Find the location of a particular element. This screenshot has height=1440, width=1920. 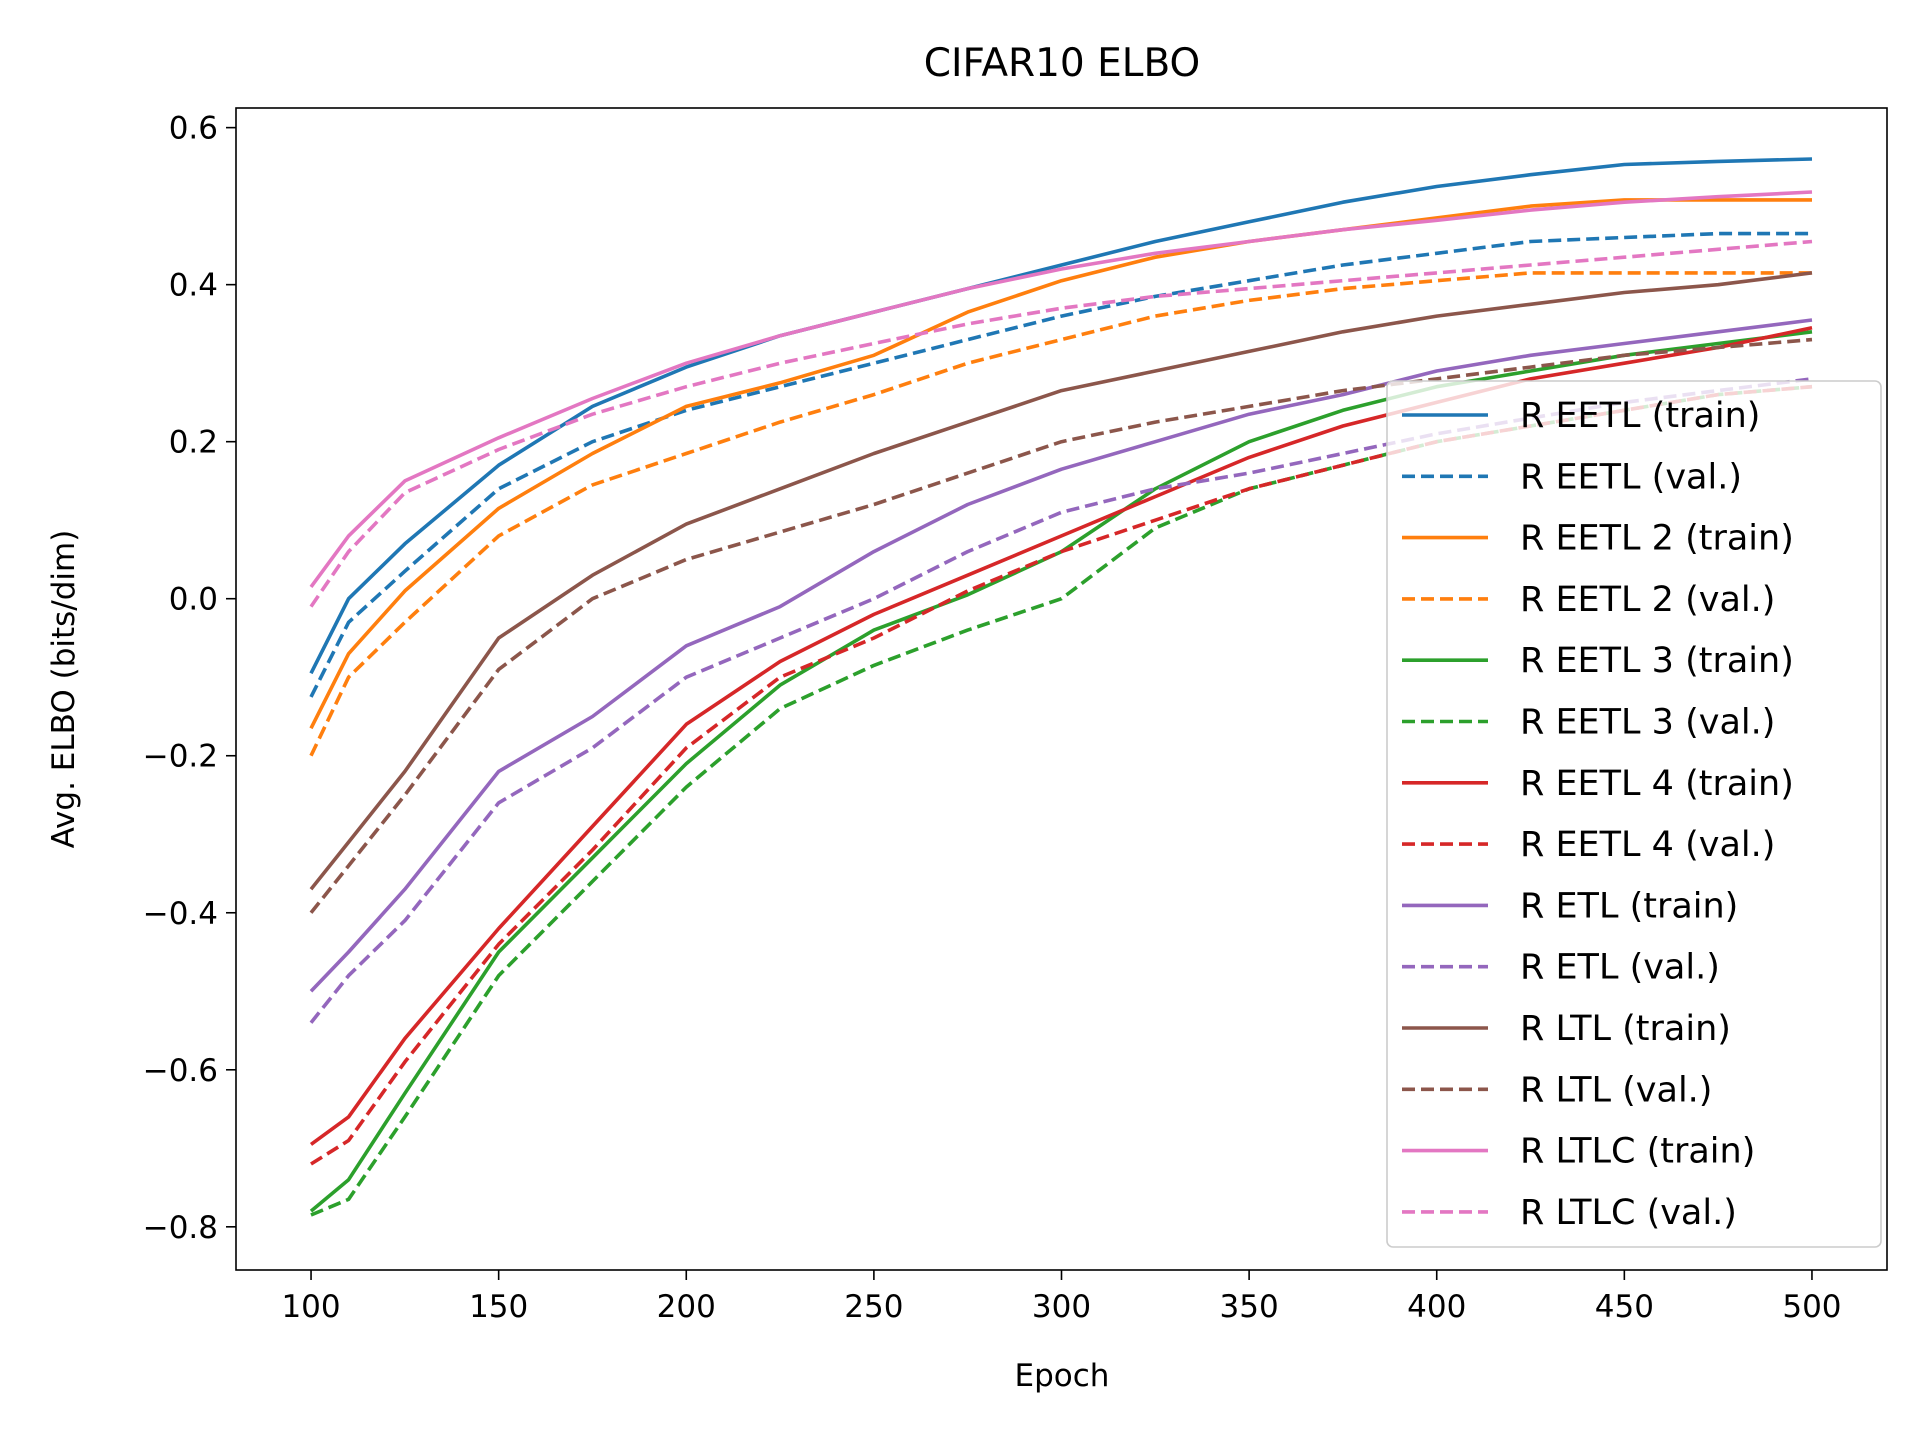

x-tick-label: 350 is located at coordinates (1249, 1307).